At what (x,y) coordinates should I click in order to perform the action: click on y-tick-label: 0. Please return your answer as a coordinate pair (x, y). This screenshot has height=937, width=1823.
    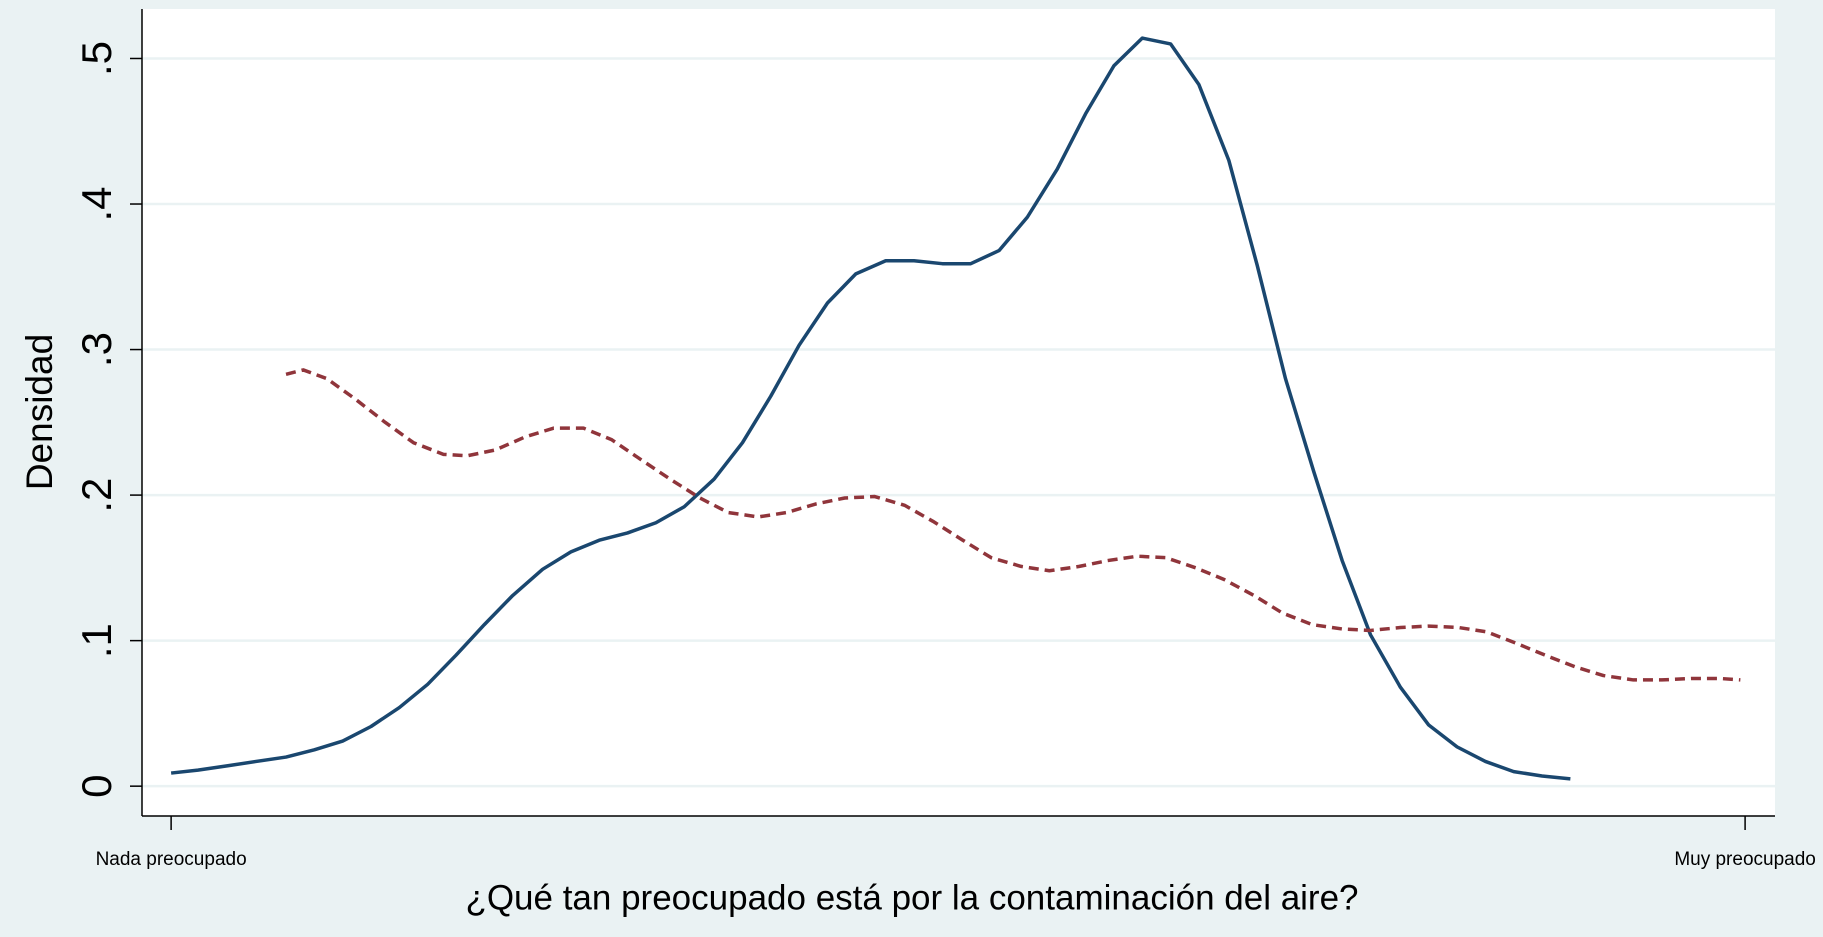
    Looking at the image, I should click on (96, 785).